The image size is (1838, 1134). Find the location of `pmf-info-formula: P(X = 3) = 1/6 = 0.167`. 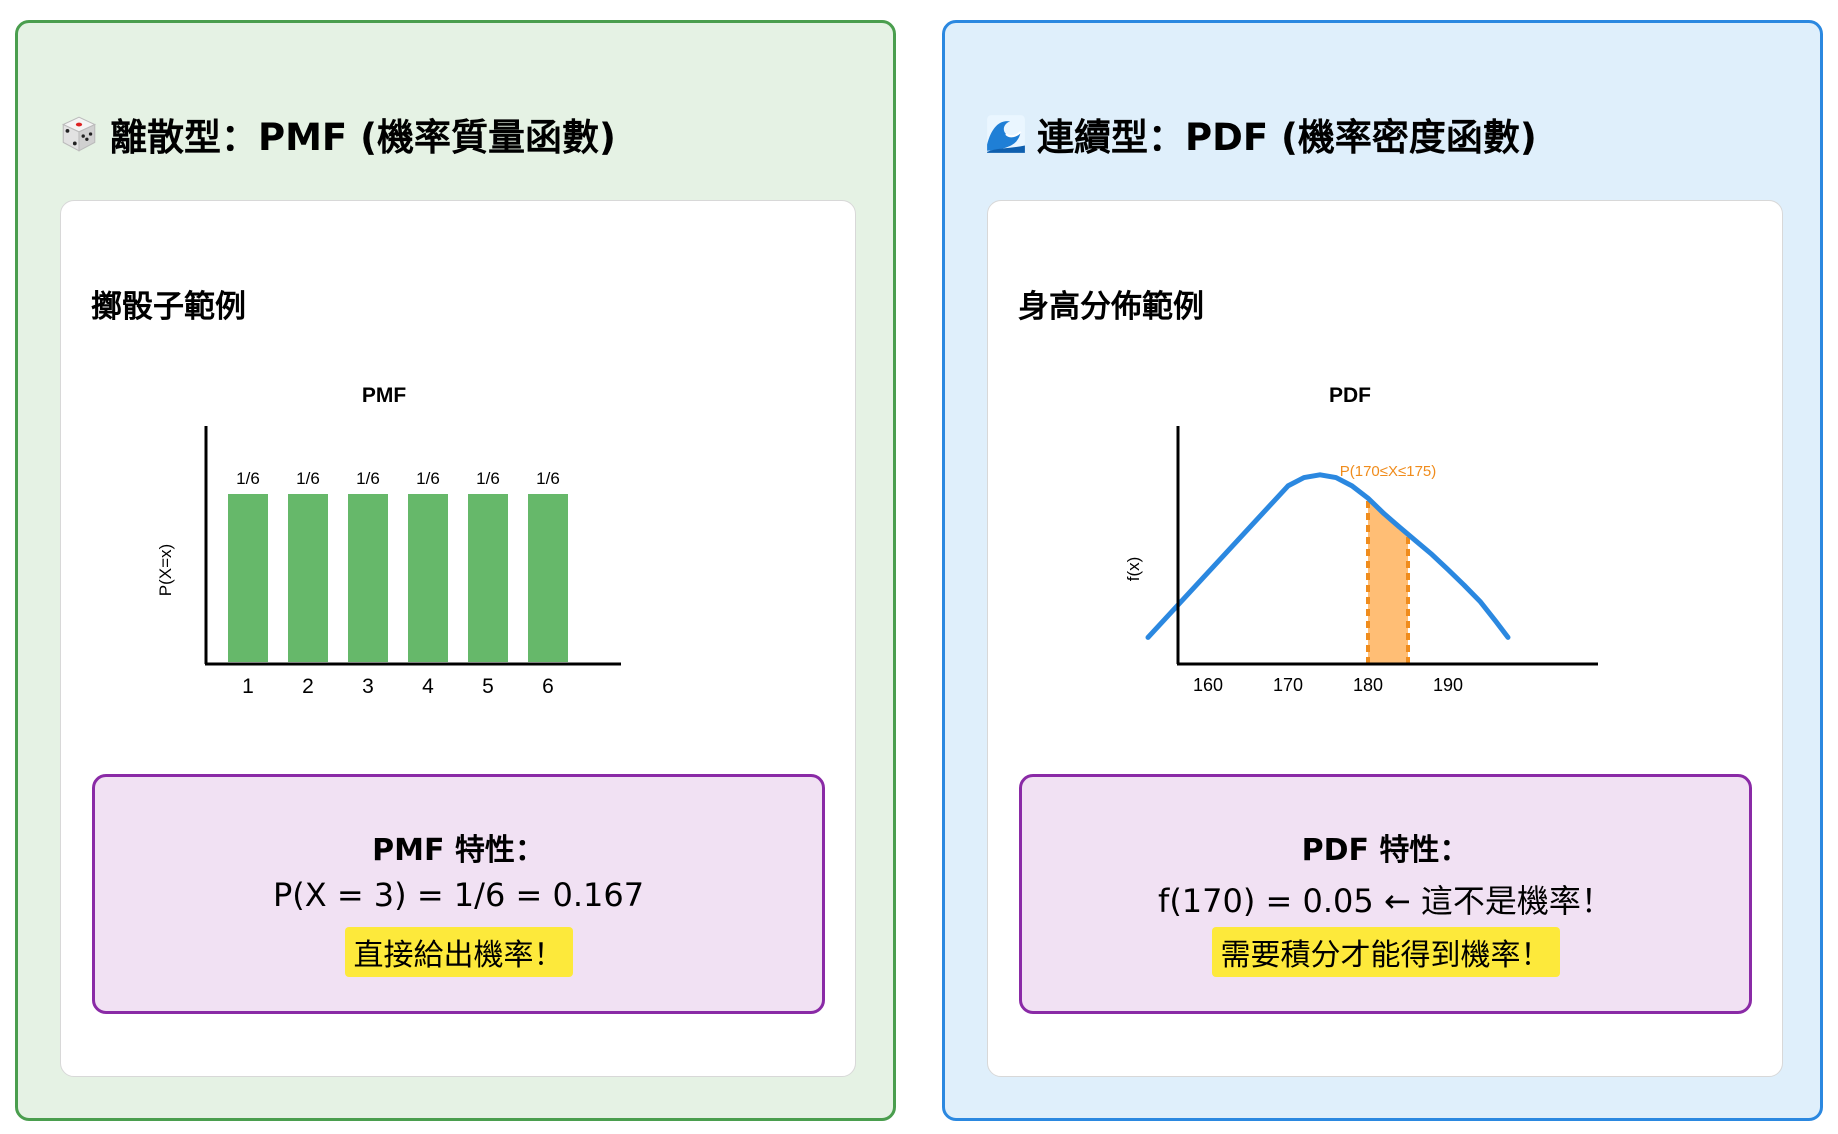

pmf-info-formula: P(X = 3) = 1/6 = 0.167 is located at coordinates (458, 895).